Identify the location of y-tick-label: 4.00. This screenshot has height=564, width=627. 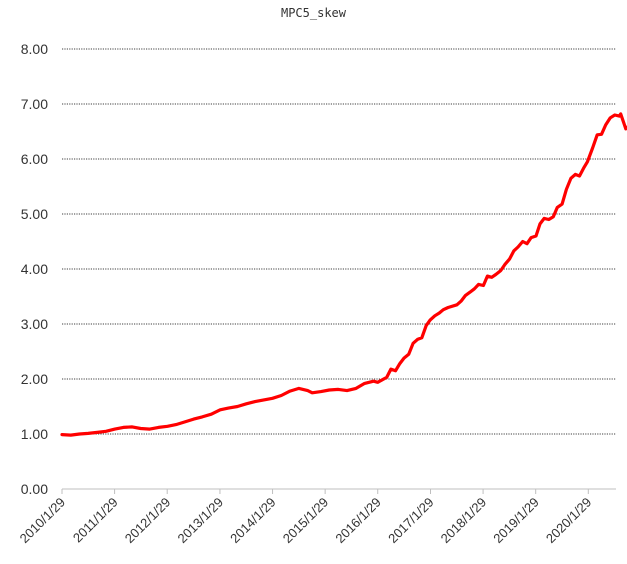
(34, 269).